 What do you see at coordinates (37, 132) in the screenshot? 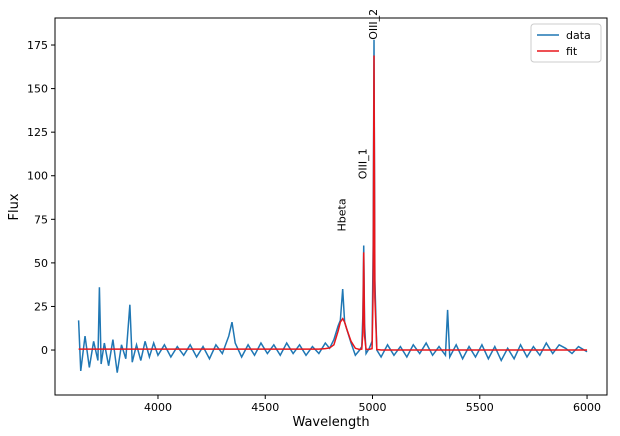
I see `y-tick-label: 125` at bounding box center [37, 132].